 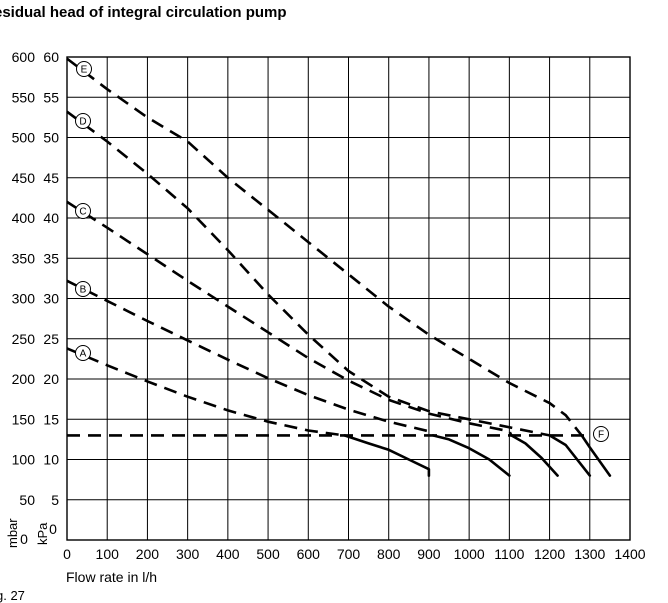 I want to click on x-tick-label: 600, so click(x=309, y=554).